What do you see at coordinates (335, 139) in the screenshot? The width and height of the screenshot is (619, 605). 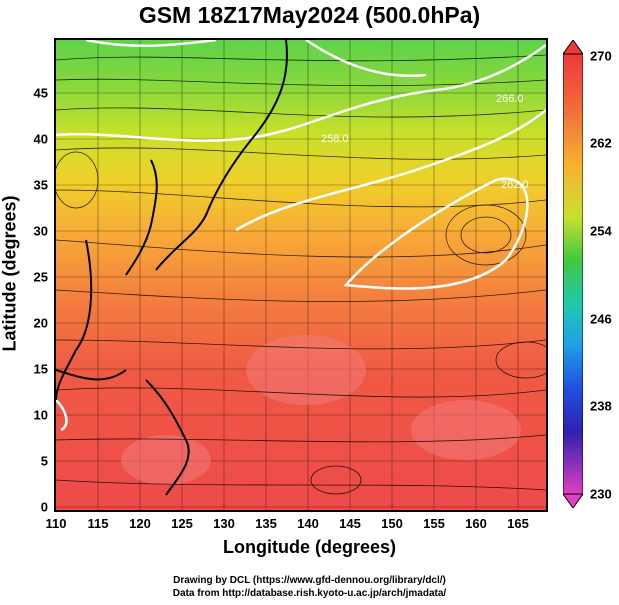 I see `contour-label: 258.0` at bounding box center [335, 139].